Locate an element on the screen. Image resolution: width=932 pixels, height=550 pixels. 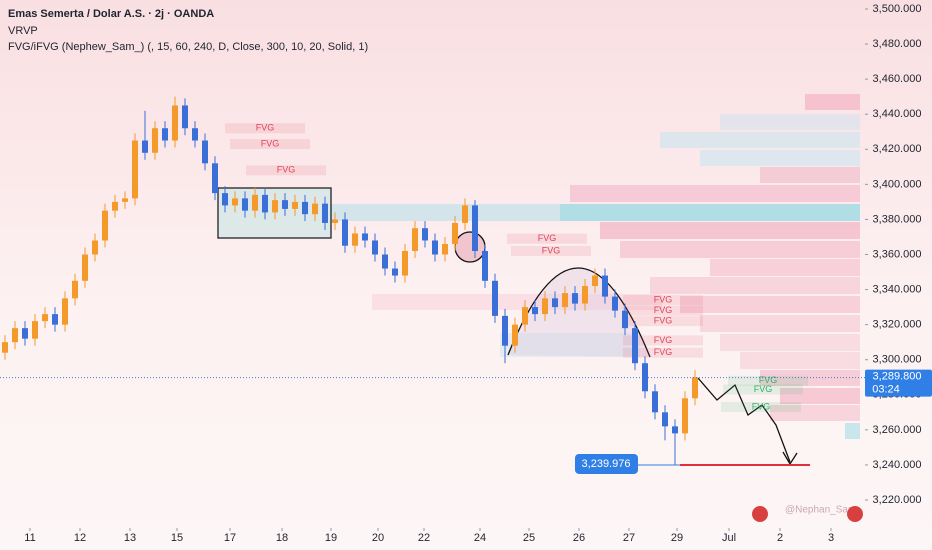
x-tick-label: 11 is located at coordinates (29, 538).